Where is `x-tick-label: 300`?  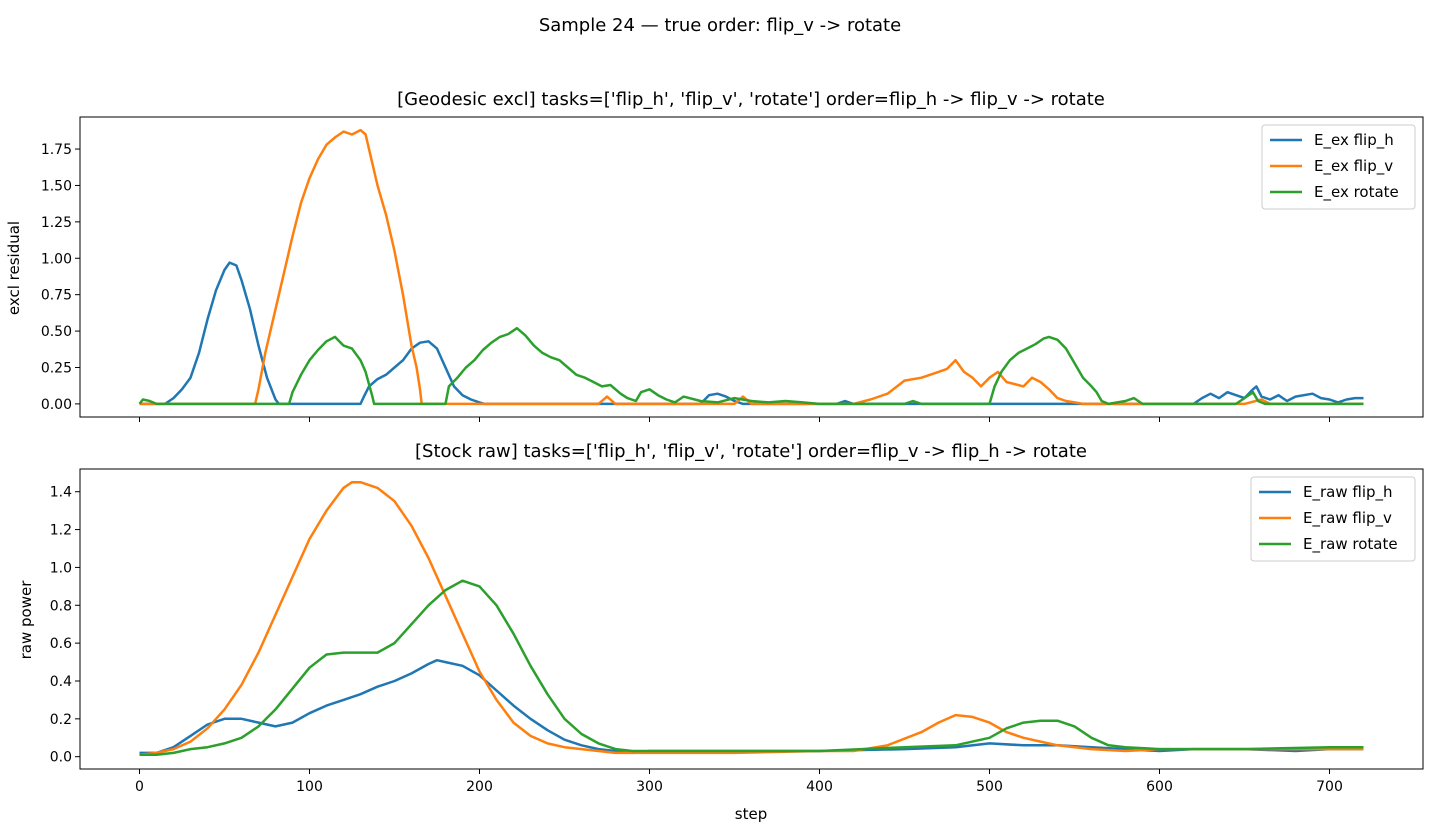 x-tick-label: 300 is located at coordinates (649, 787).